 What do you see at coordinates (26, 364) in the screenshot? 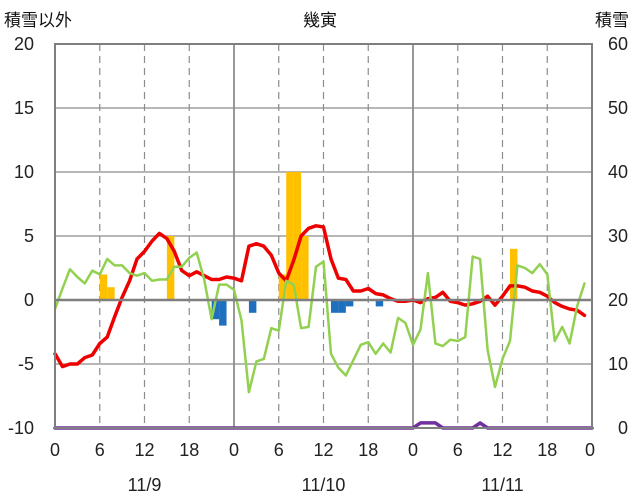
I see `left-tick-label: -5` at bounding box center [26, 364].